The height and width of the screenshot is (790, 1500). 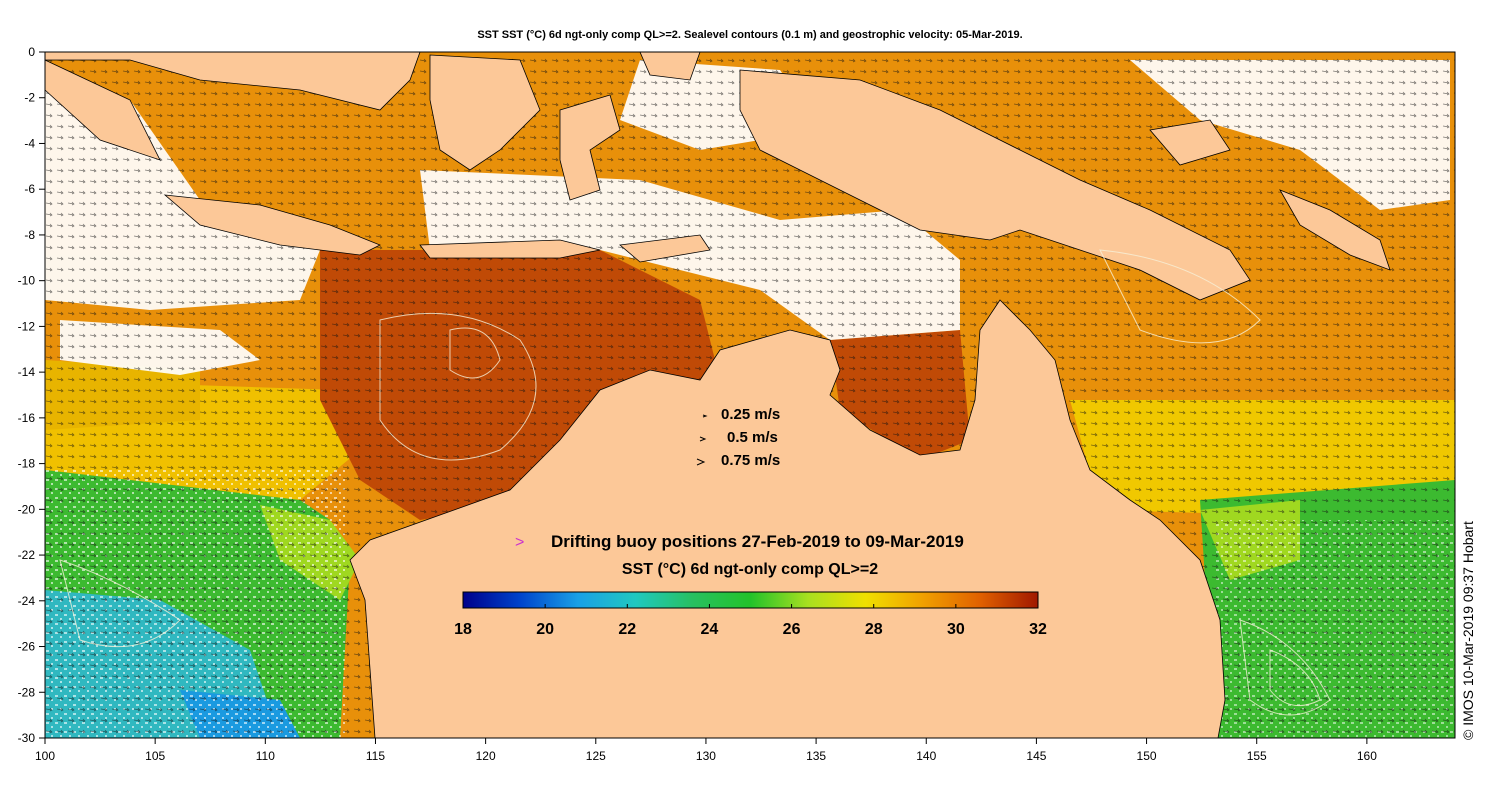 I want to click on y-tick-label: -26, so click(x=27, y=647).